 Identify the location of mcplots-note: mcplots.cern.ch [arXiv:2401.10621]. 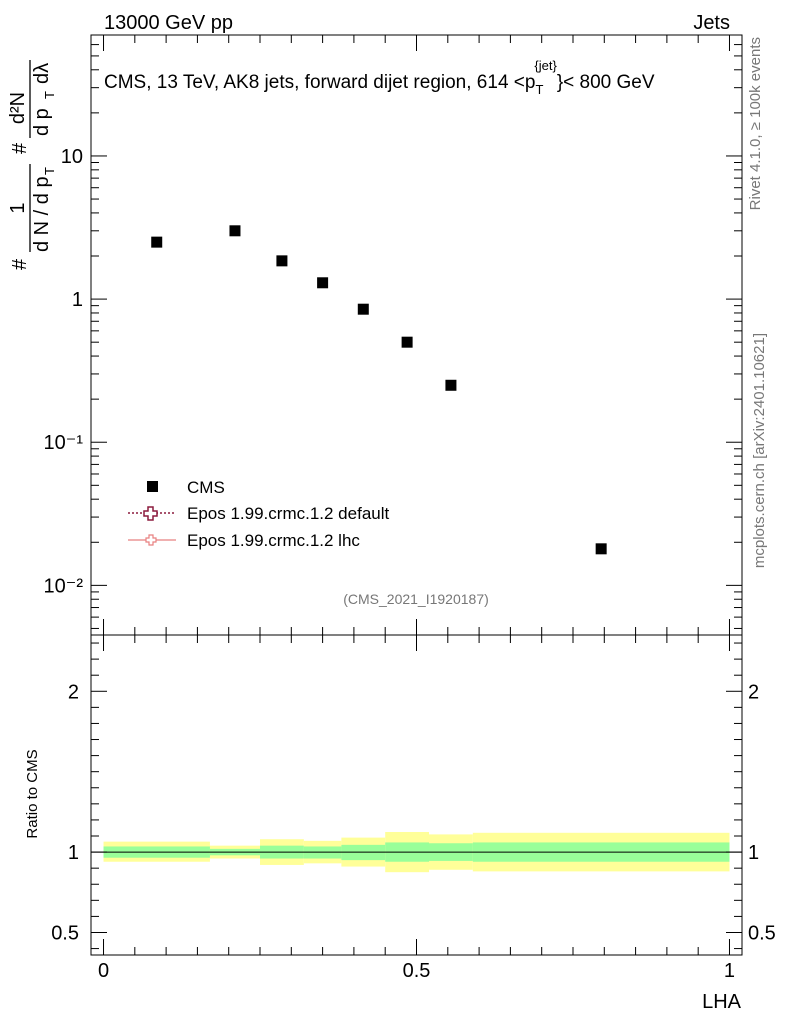
(759, 450).